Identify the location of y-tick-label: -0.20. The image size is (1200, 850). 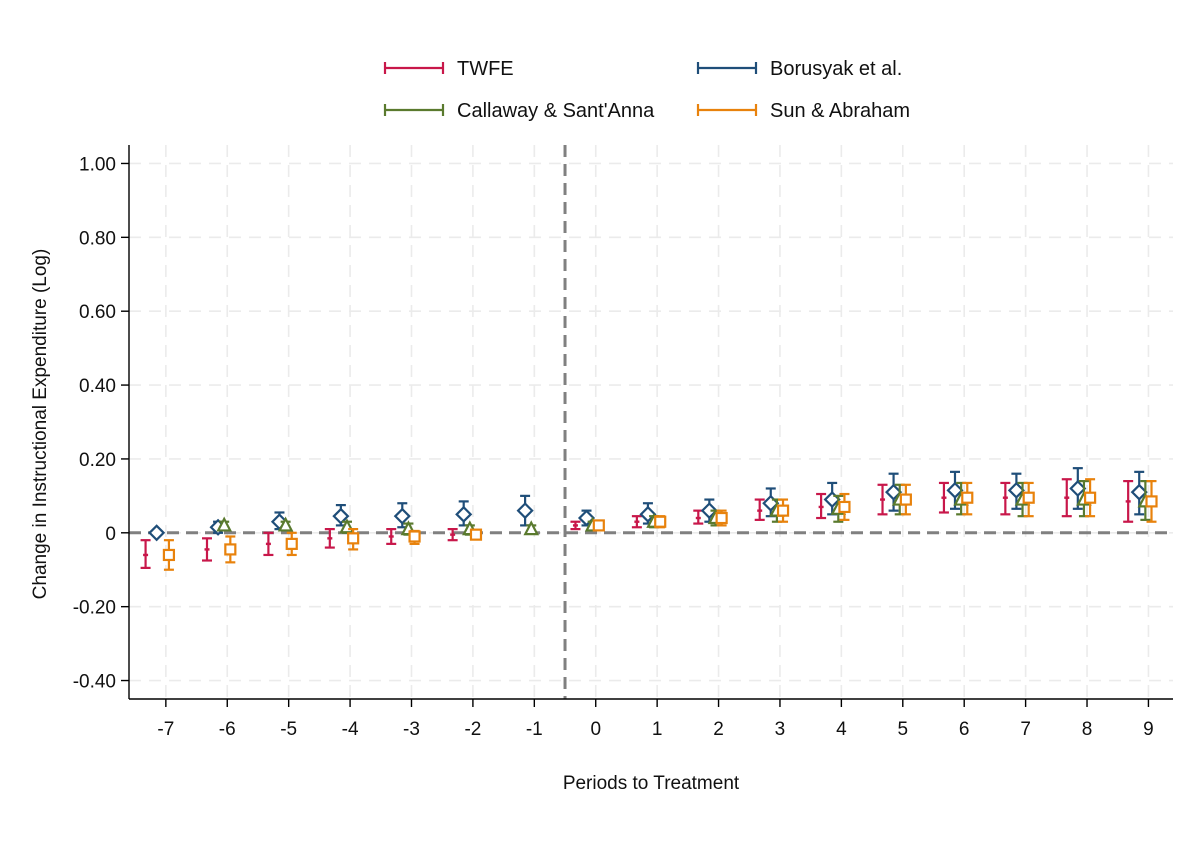
(94, 608).